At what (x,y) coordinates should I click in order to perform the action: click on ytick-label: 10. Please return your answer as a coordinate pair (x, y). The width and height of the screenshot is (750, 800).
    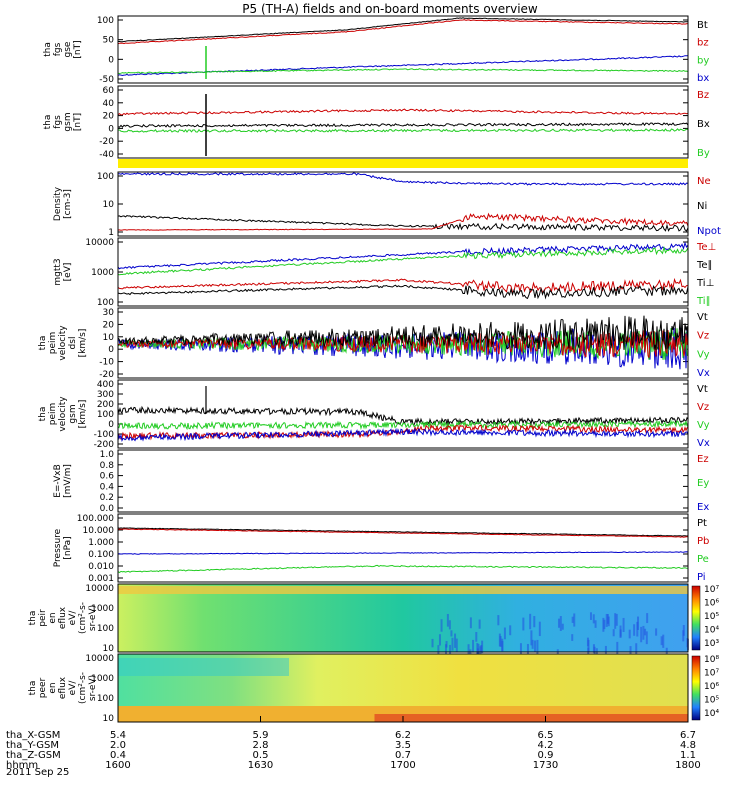
    Looking at the image, I should click on (109, 649).